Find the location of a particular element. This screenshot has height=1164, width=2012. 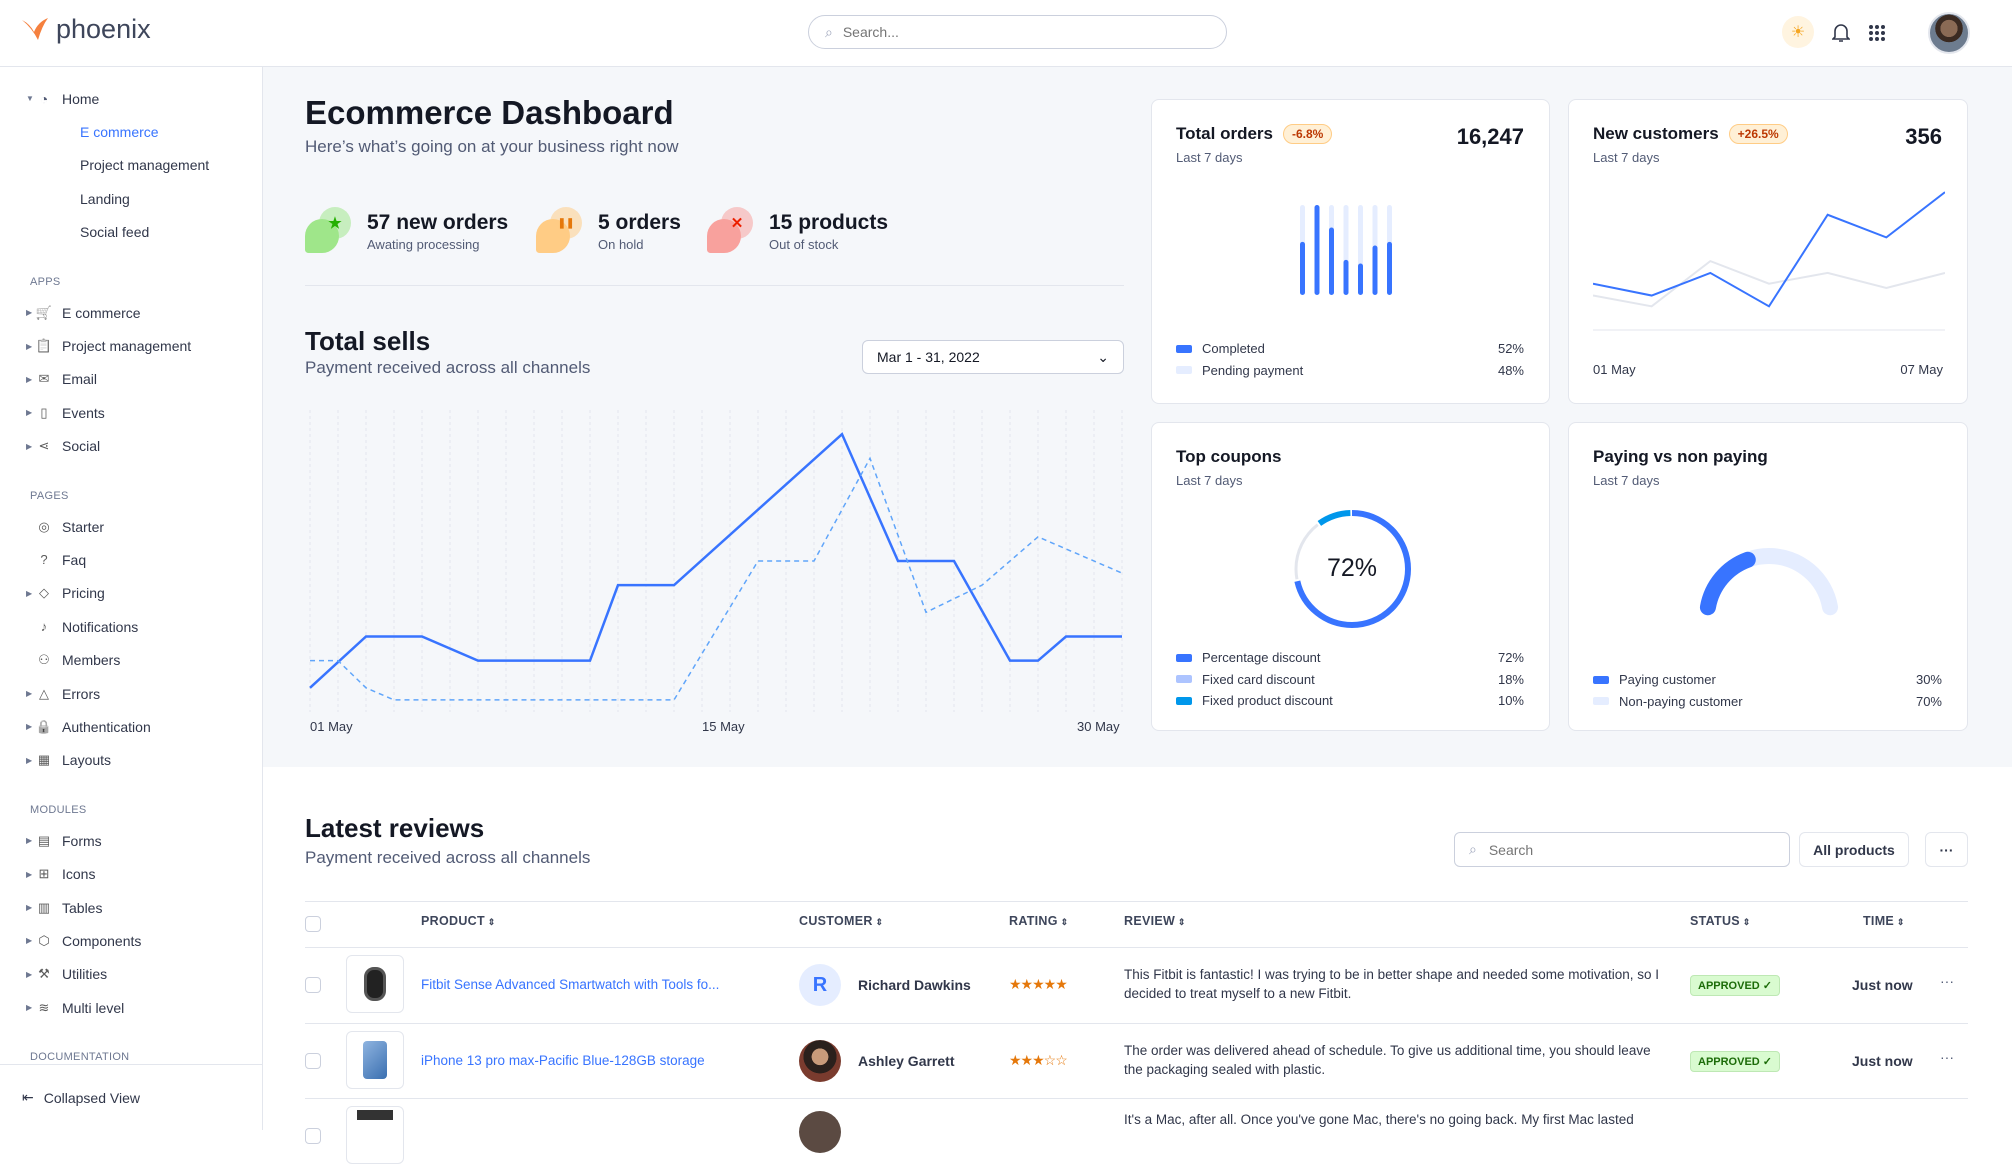

global-search: ⌕ is located at coordinates (1017, 32).